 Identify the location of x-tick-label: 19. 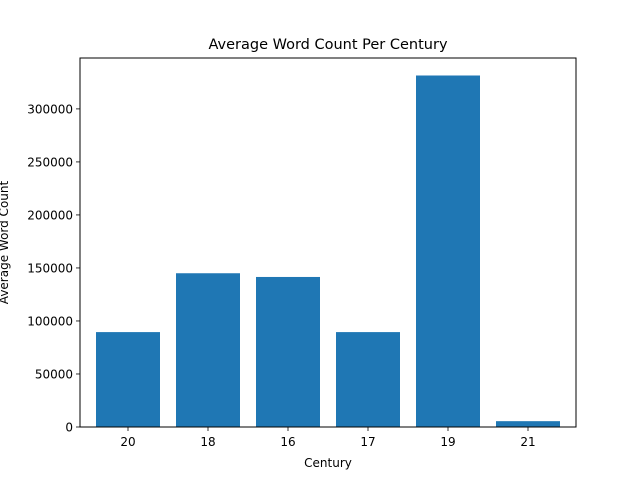
(447, 442).